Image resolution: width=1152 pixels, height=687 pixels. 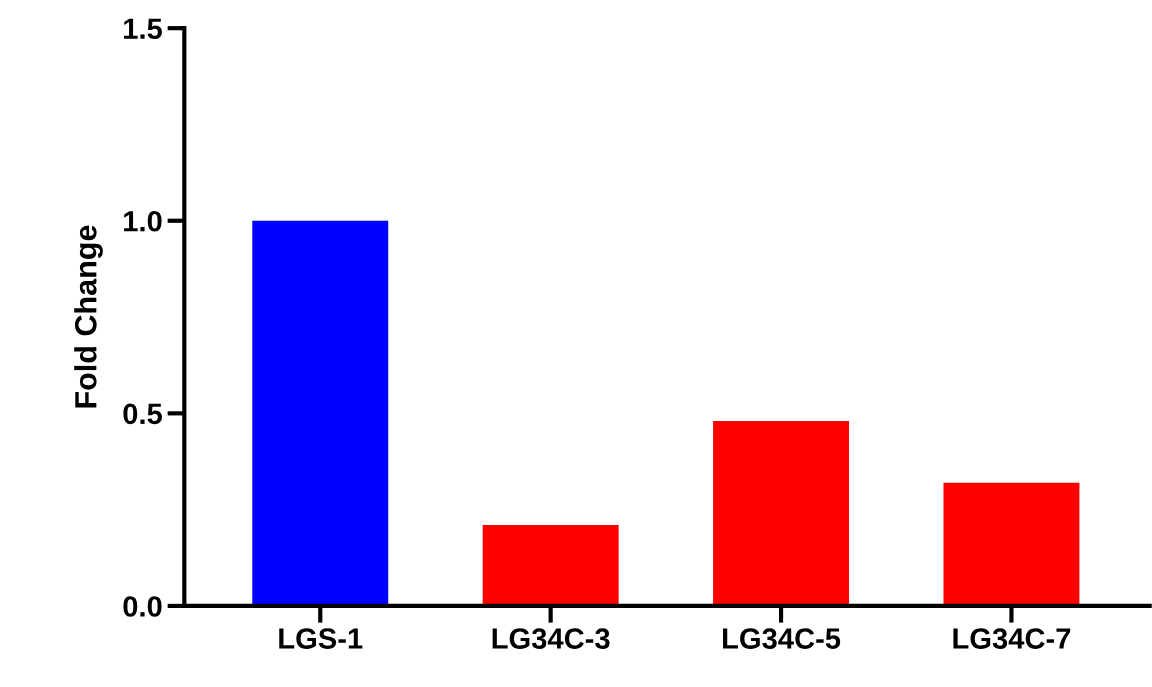 I want to click on x-tick-label: LG34C-3, so click(x=551, y=638).